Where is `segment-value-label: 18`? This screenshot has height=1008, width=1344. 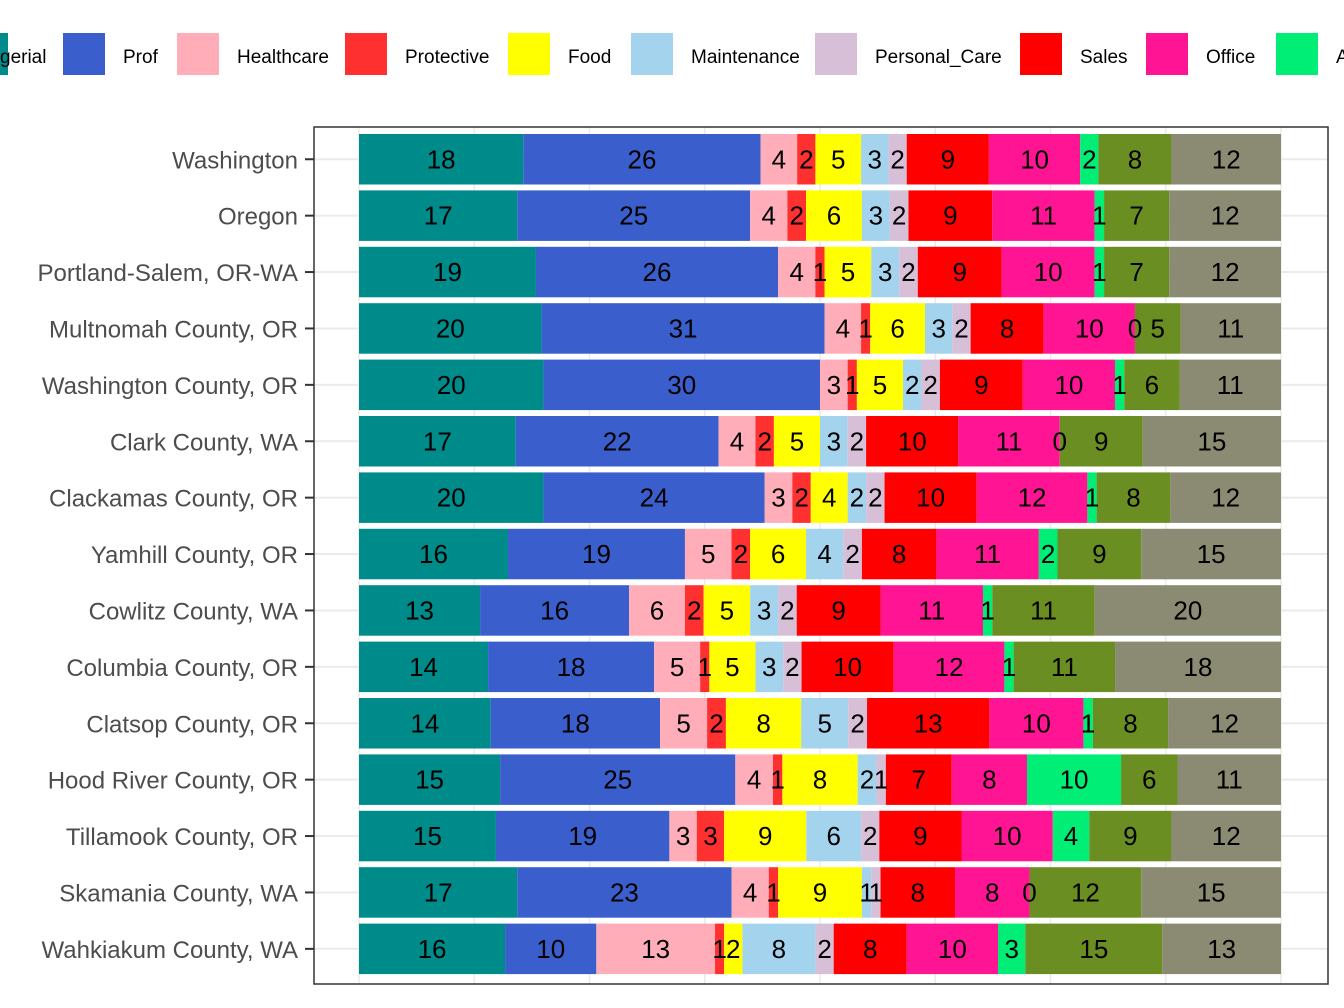 segment-value-label: 18 is located at coordinates (1198, 667).